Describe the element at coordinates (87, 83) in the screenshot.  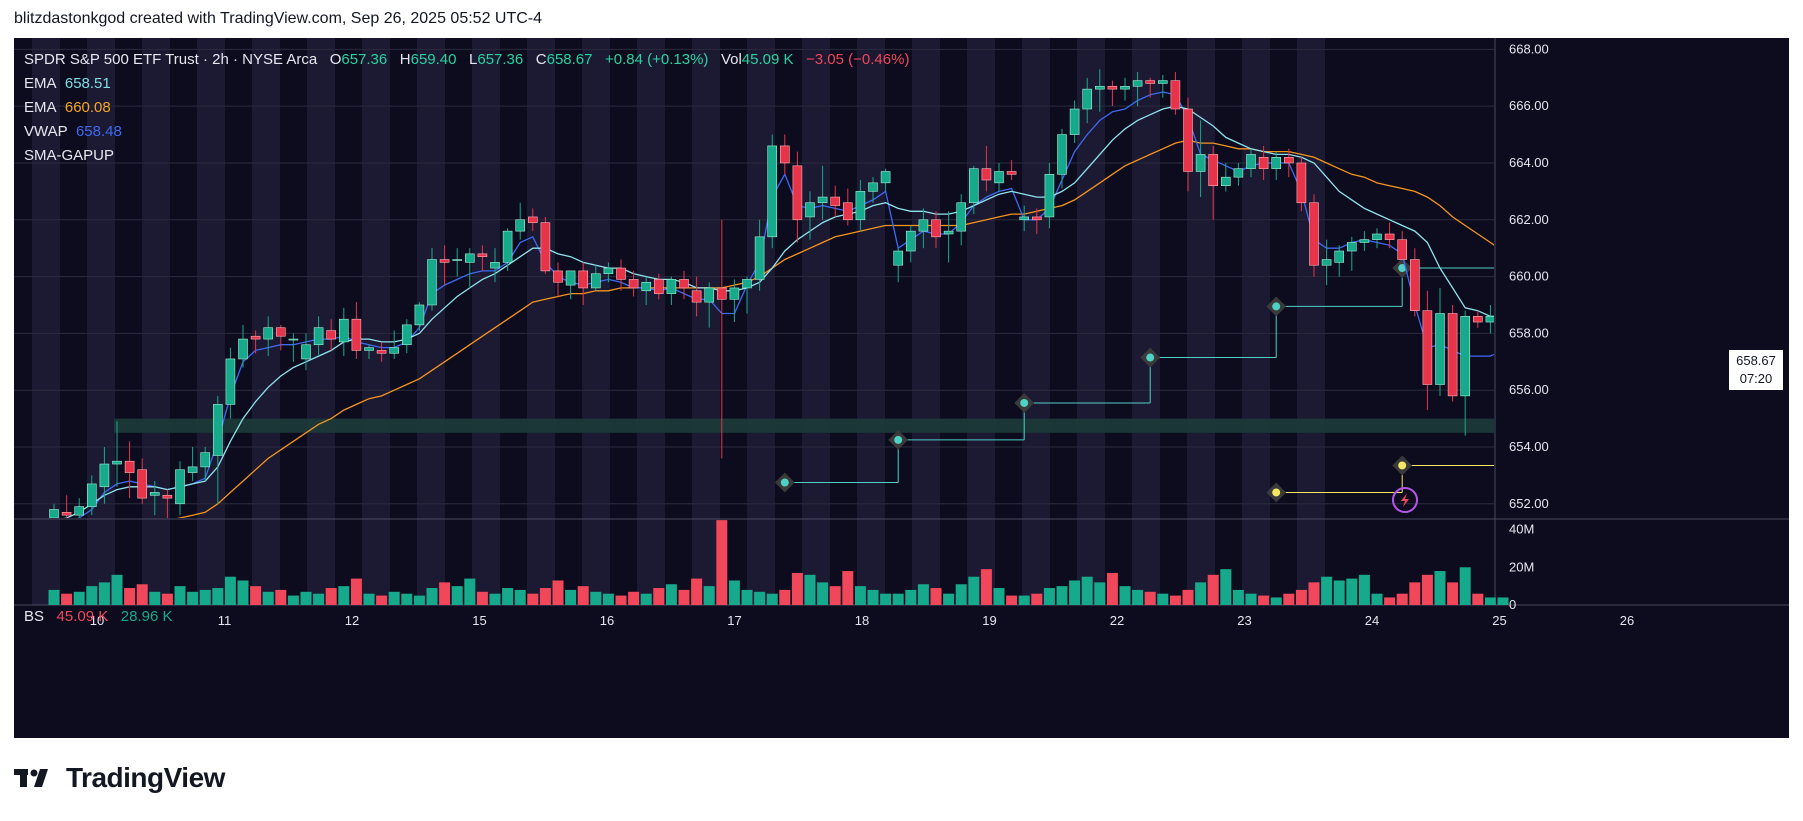
I see `ema-fast-value: 658.51` at that location.